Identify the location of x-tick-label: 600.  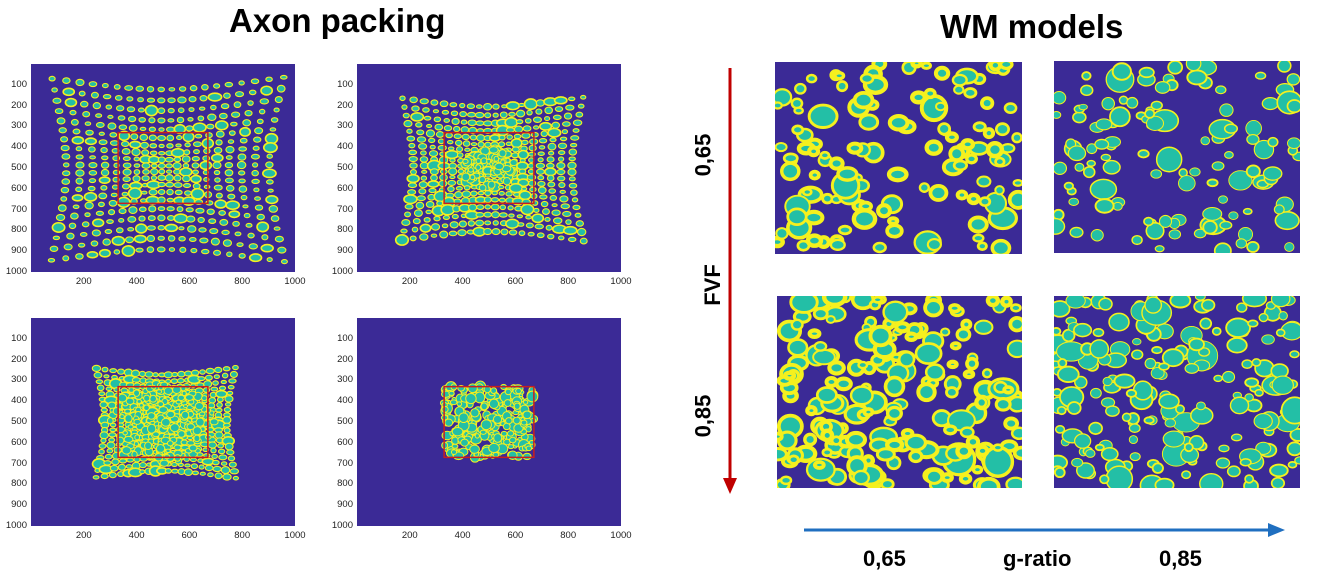
(515, 281).